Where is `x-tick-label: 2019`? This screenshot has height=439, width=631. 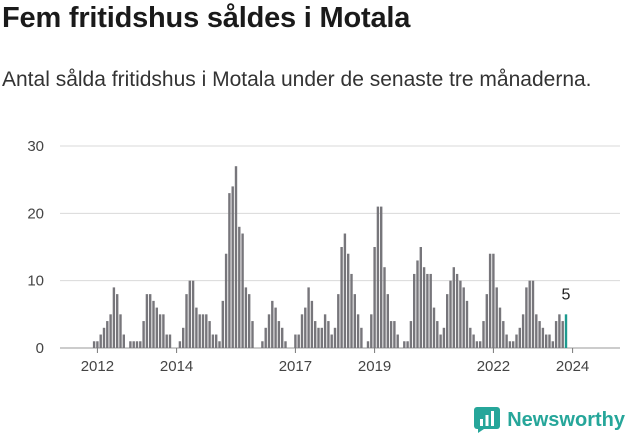
x-tick-label: 2019 is located at coordinates (374, 366).